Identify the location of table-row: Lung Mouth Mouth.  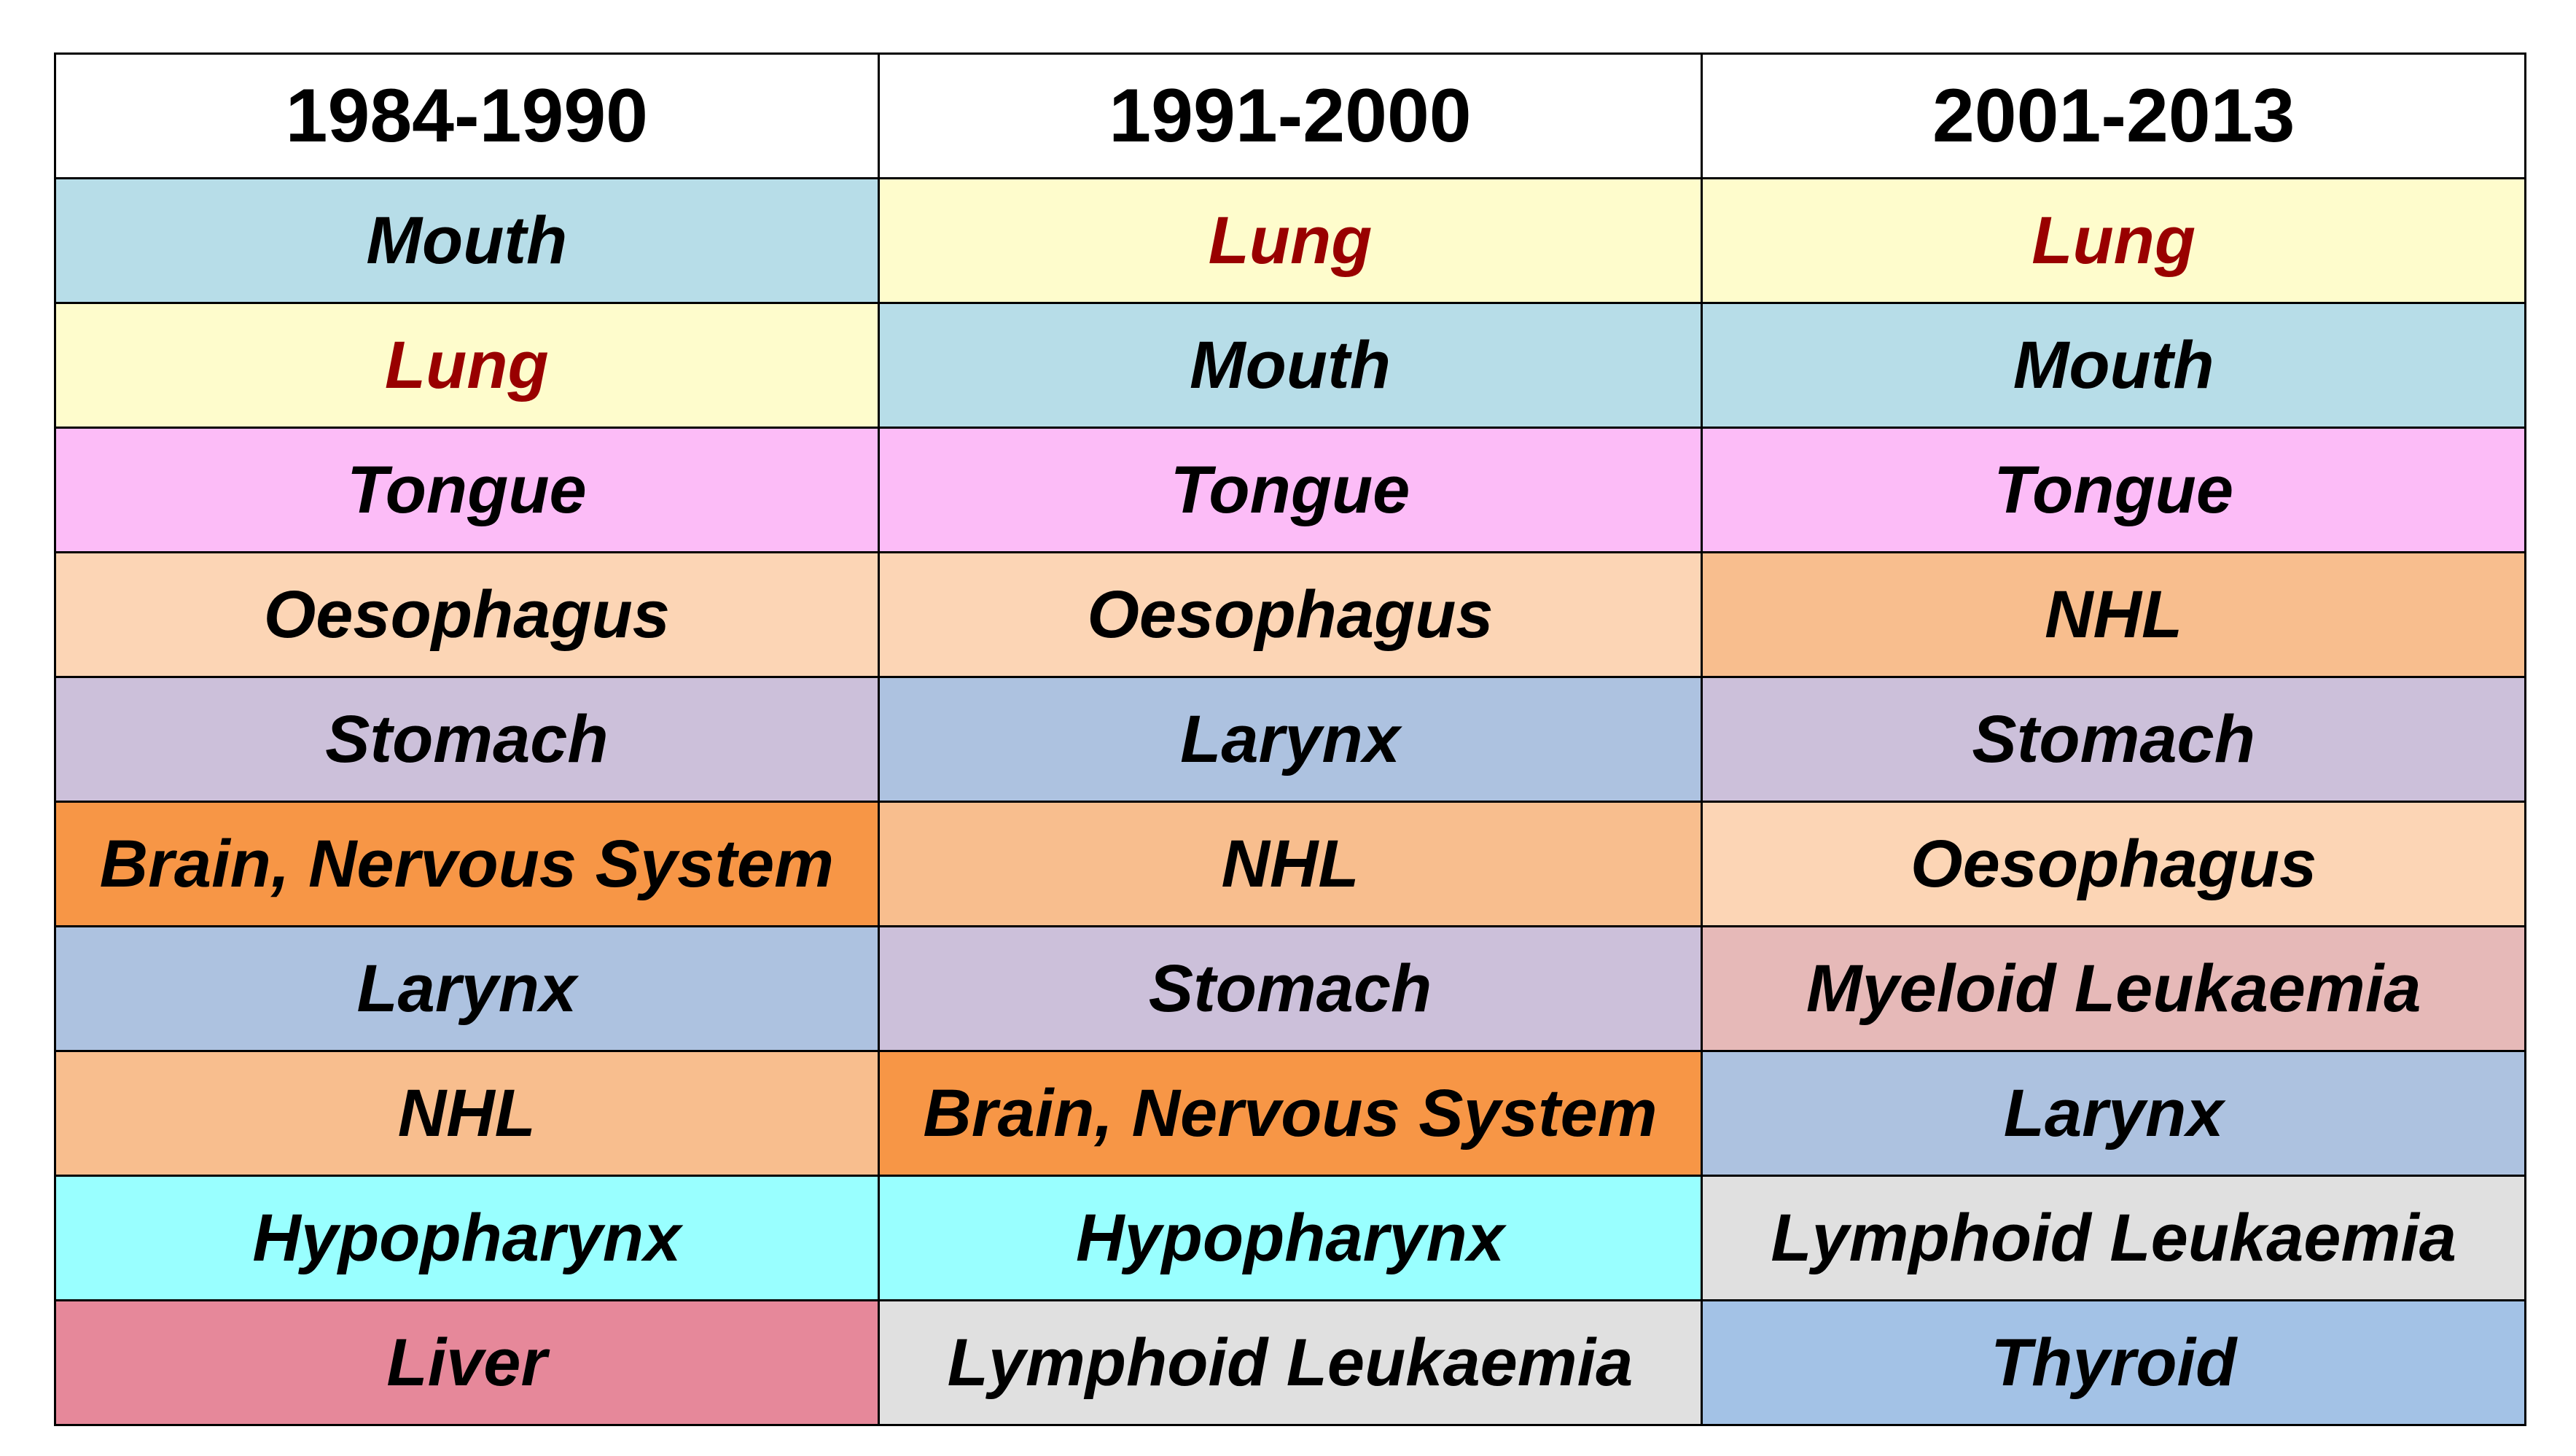
(1290, 365).